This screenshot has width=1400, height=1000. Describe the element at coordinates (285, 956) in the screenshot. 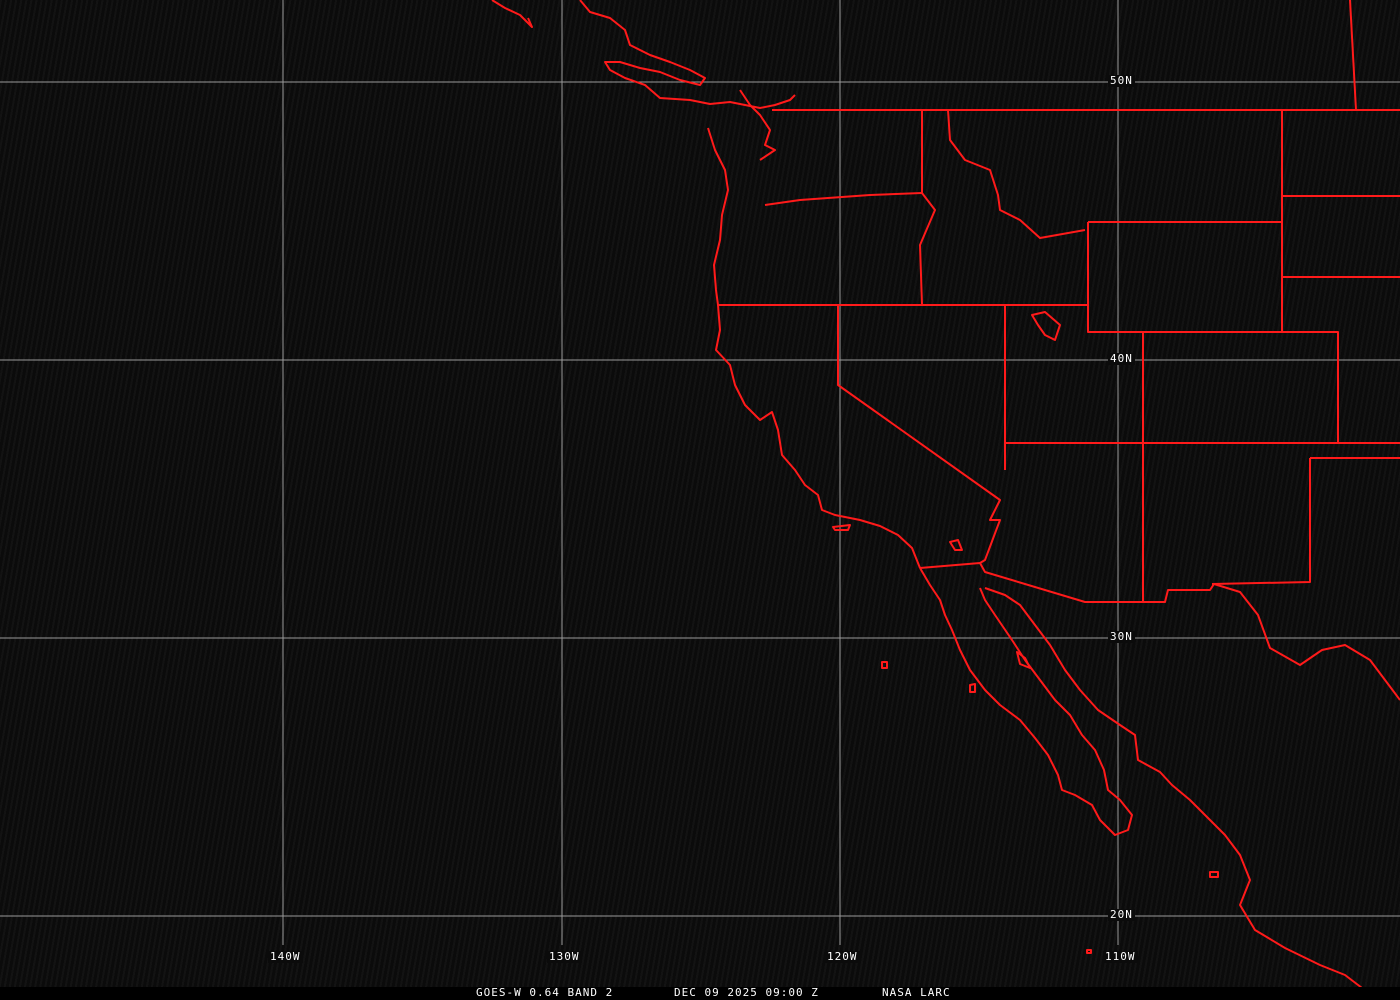

I see `lon-label-140w: 140W` at that location.